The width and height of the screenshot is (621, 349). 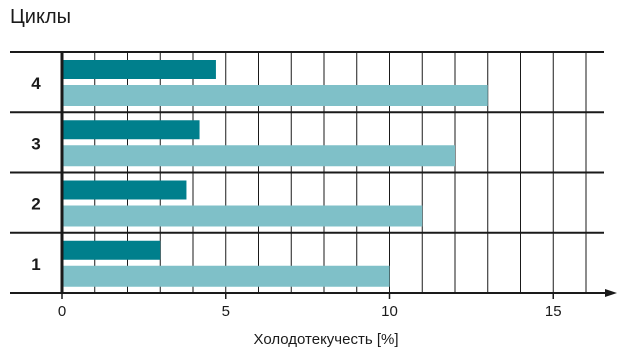 What do you see at coordinates (35, 264) in the screenshot?
I see `category-label: 1` at bounding box center [35, 264].